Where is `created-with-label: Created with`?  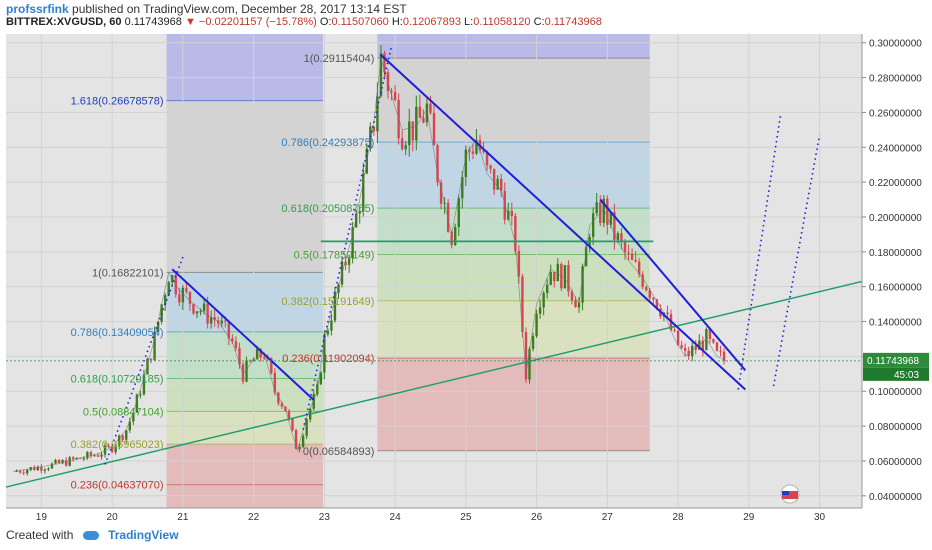 created-with-label: Created with is located at coordinates (40, 535).